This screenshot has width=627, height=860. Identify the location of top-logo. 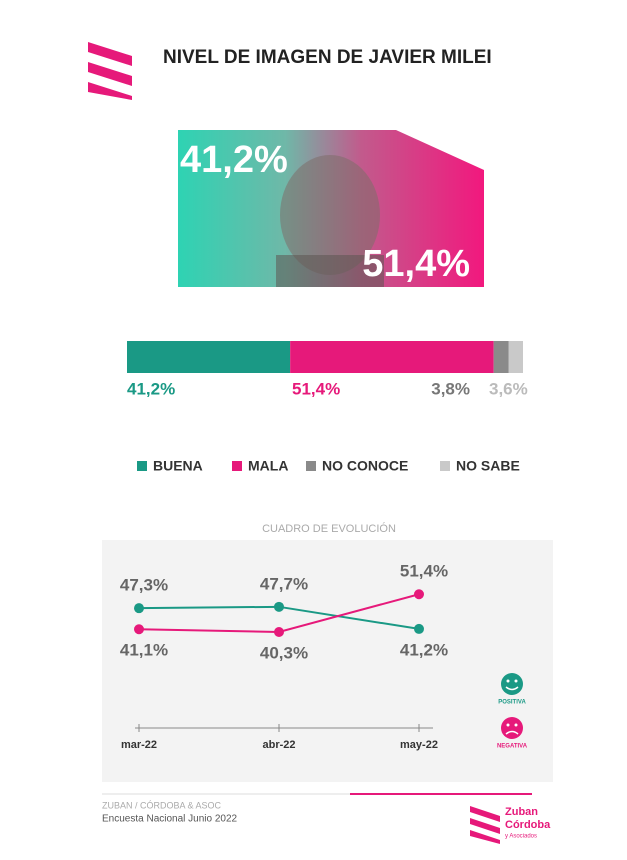
(110, 71).